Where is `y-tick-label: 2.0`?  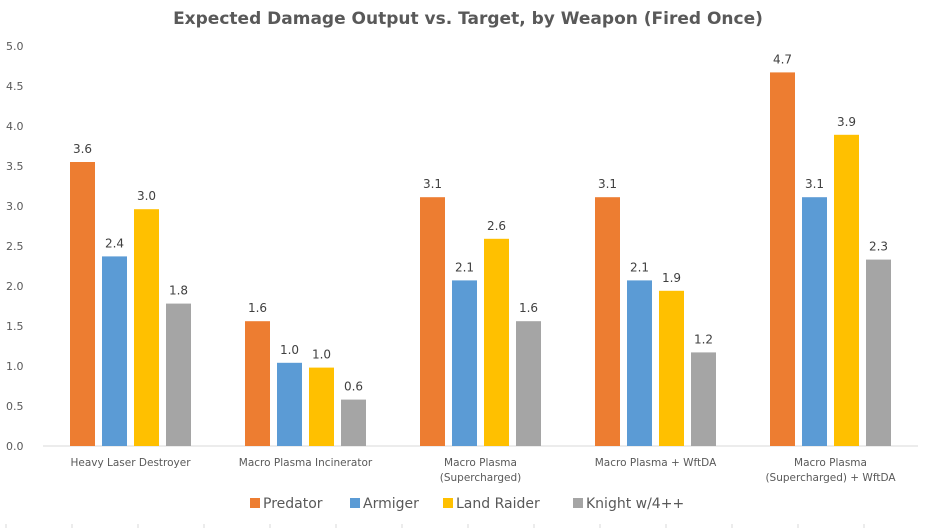
y-tick-label: 2.0 is located at coordinates (15, 286).